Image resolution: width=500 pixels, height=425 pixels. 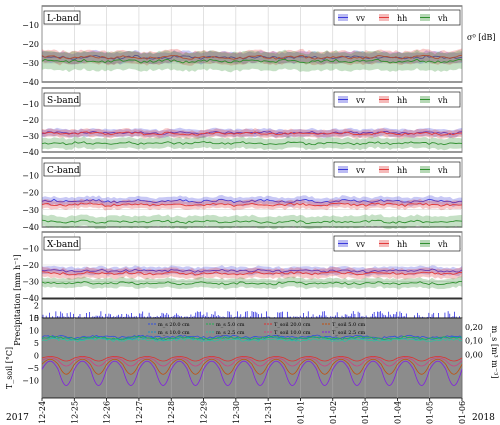 What do you see at coordinates (474, 327) in the screenshot?
I see `soil-right-tick: 0,20` at bounding box center [474, 327].